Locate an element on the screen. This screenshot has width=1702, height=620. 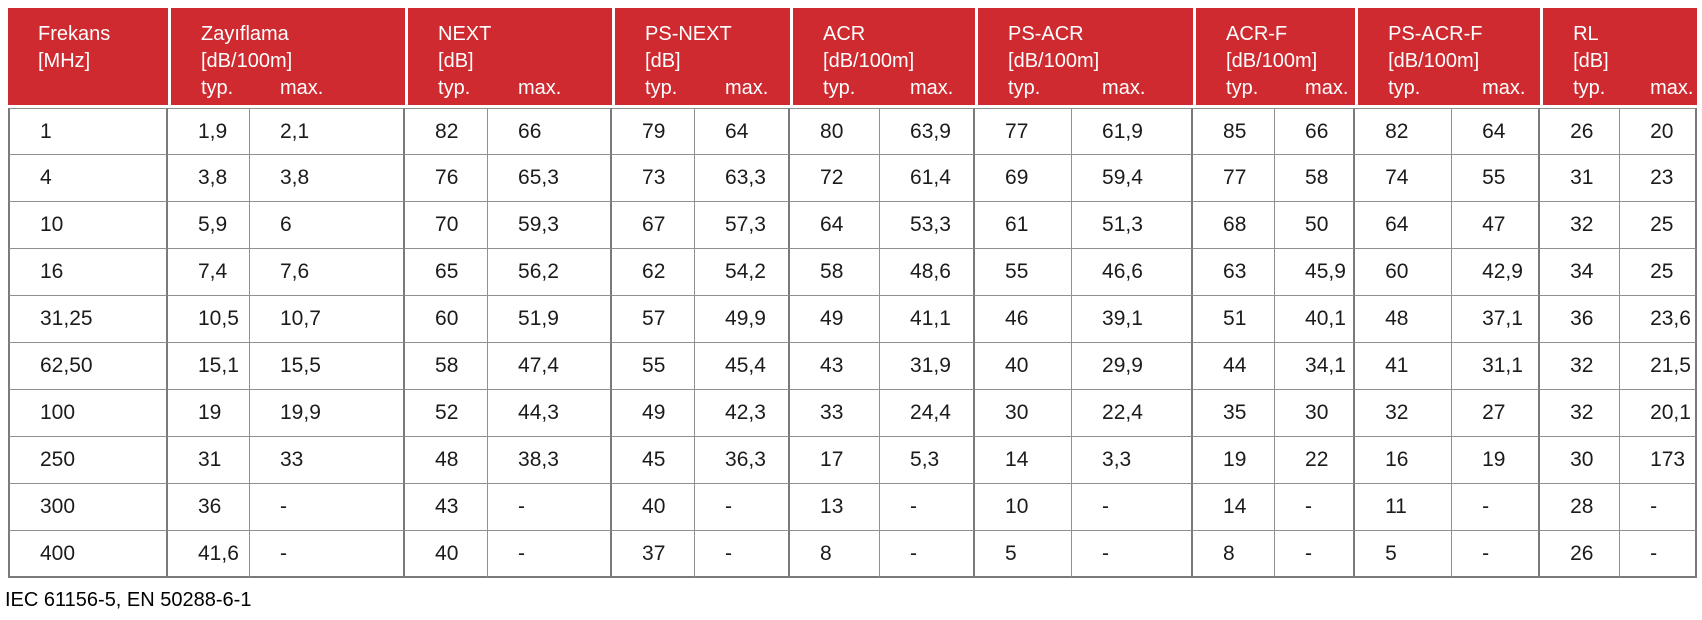
standards-reference: IEC 61156-5, EN 50288-6-1 is located at coordinates (128, 600).